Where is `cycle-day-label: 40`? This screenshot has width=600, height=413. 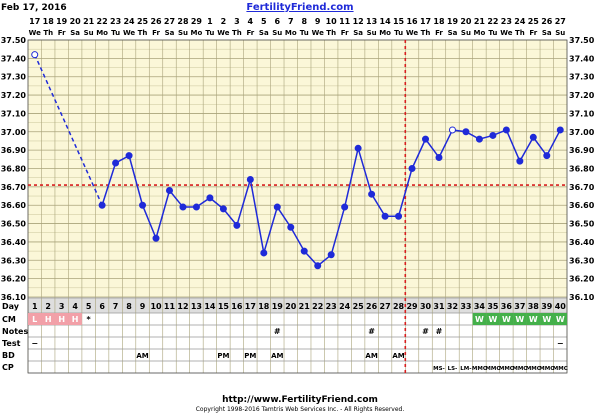
cycle-day-label: 40 is located at coordinates (561, 306).